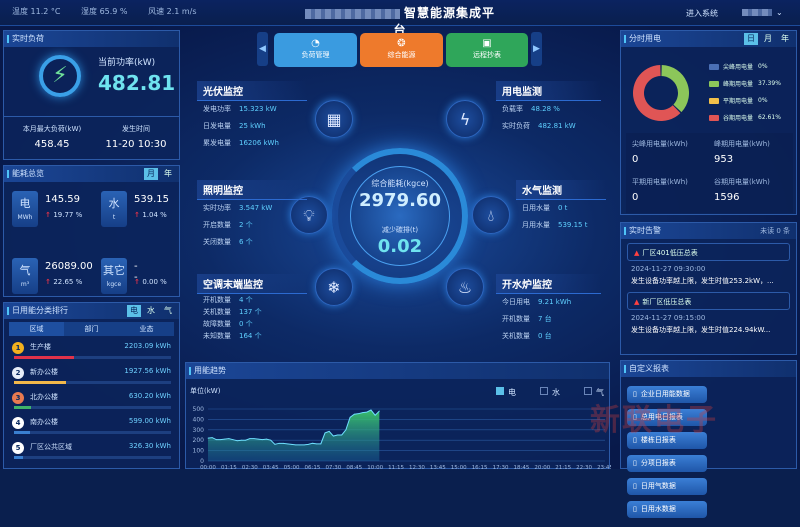  I want to click on ranking-row: 3 北办公楼 630.20 kWh, so click(91, 401).